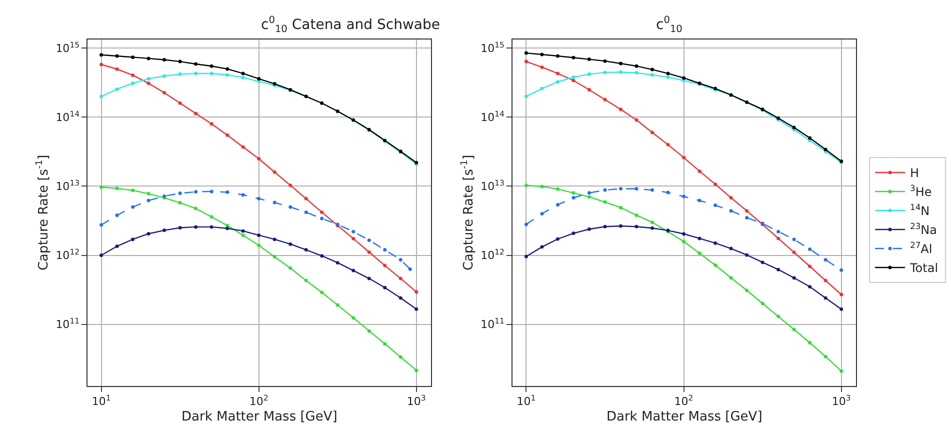 The width and height of the screenshot is (951, 440). Describe the element at coordinates (492, 254) in the screenshot. I see `y-tick-label: 10$^{12}$` at that location.